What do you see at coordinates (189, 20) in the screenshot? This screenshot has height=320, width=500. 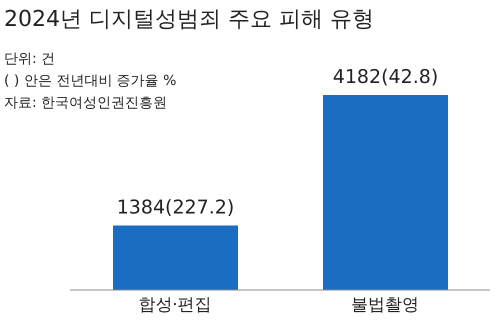 I see `chart-title: 2024년 디지털성범죄 주요 피해 유형` at bounding box center [189, 20].